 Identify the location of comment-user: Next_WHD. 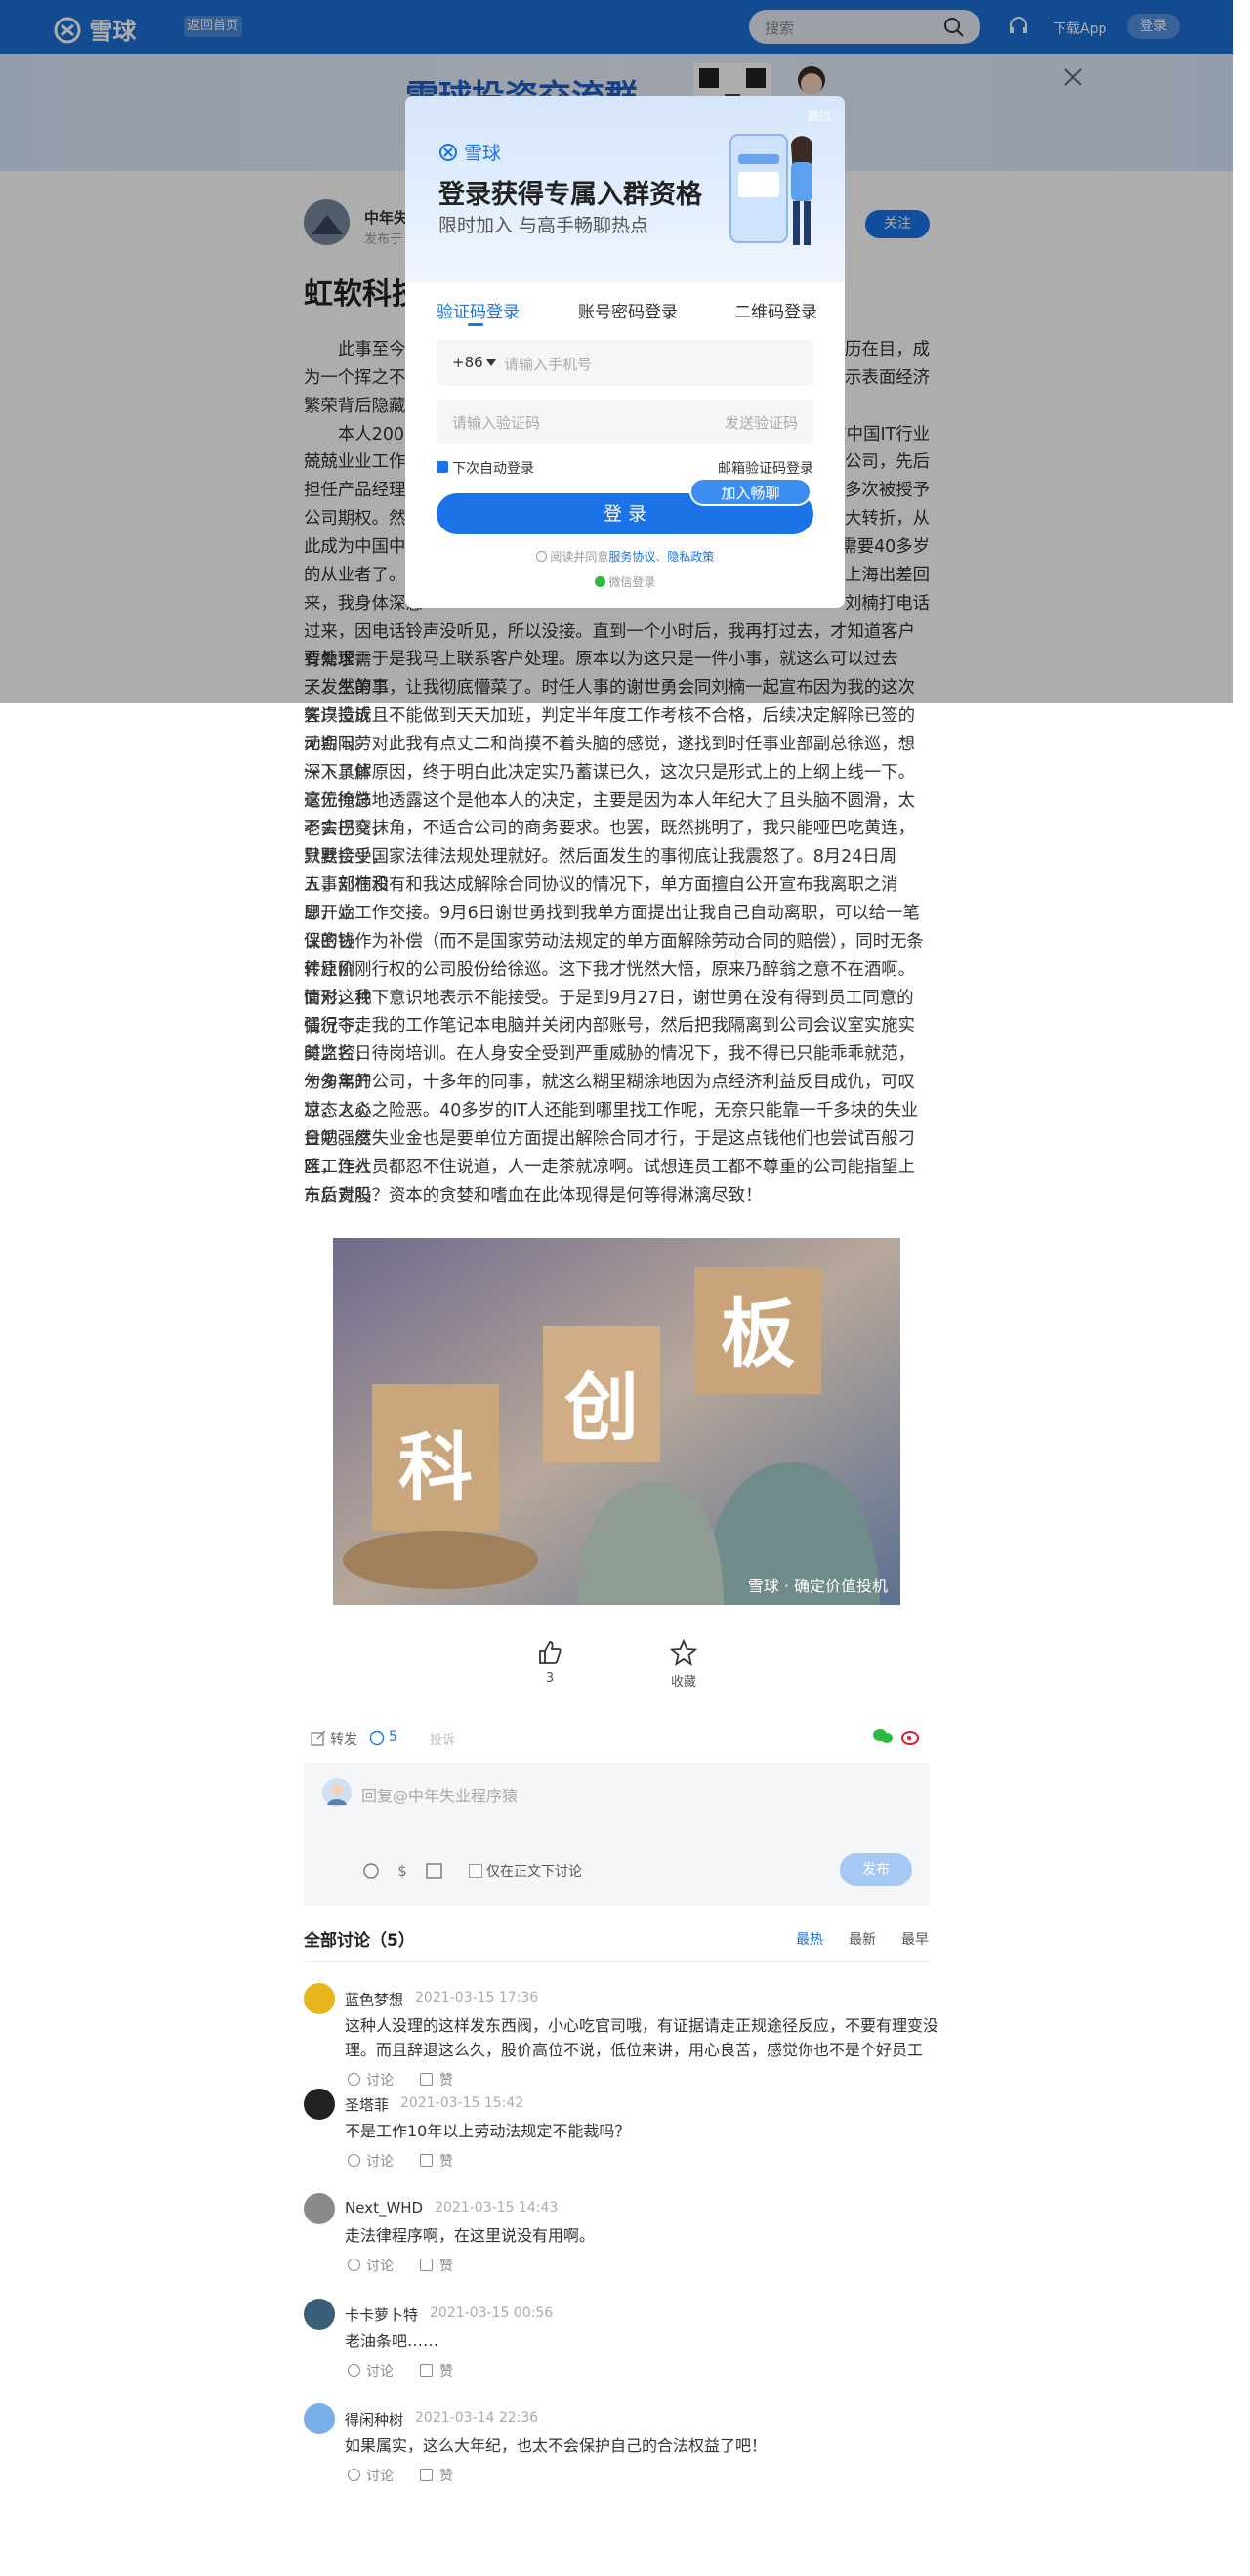
(384, 2208).